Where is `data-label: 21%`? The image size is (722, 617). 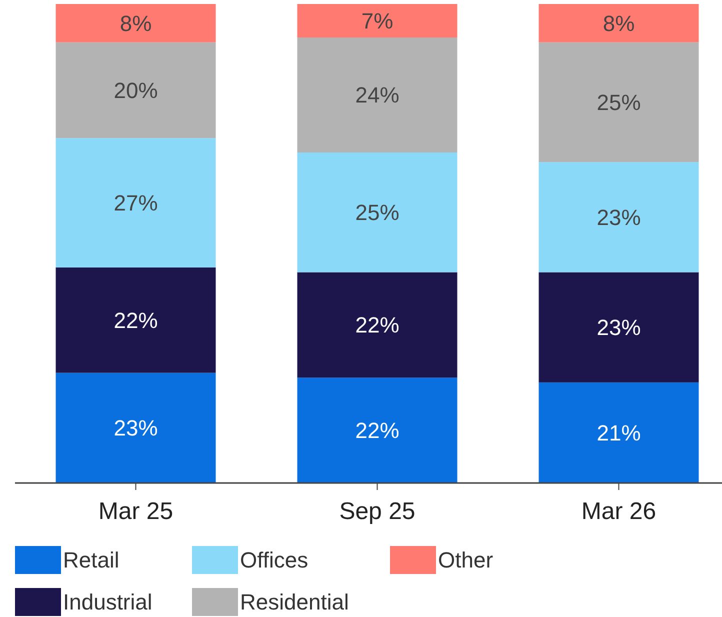
data-label: 21% is located at coordinates (618, 433).